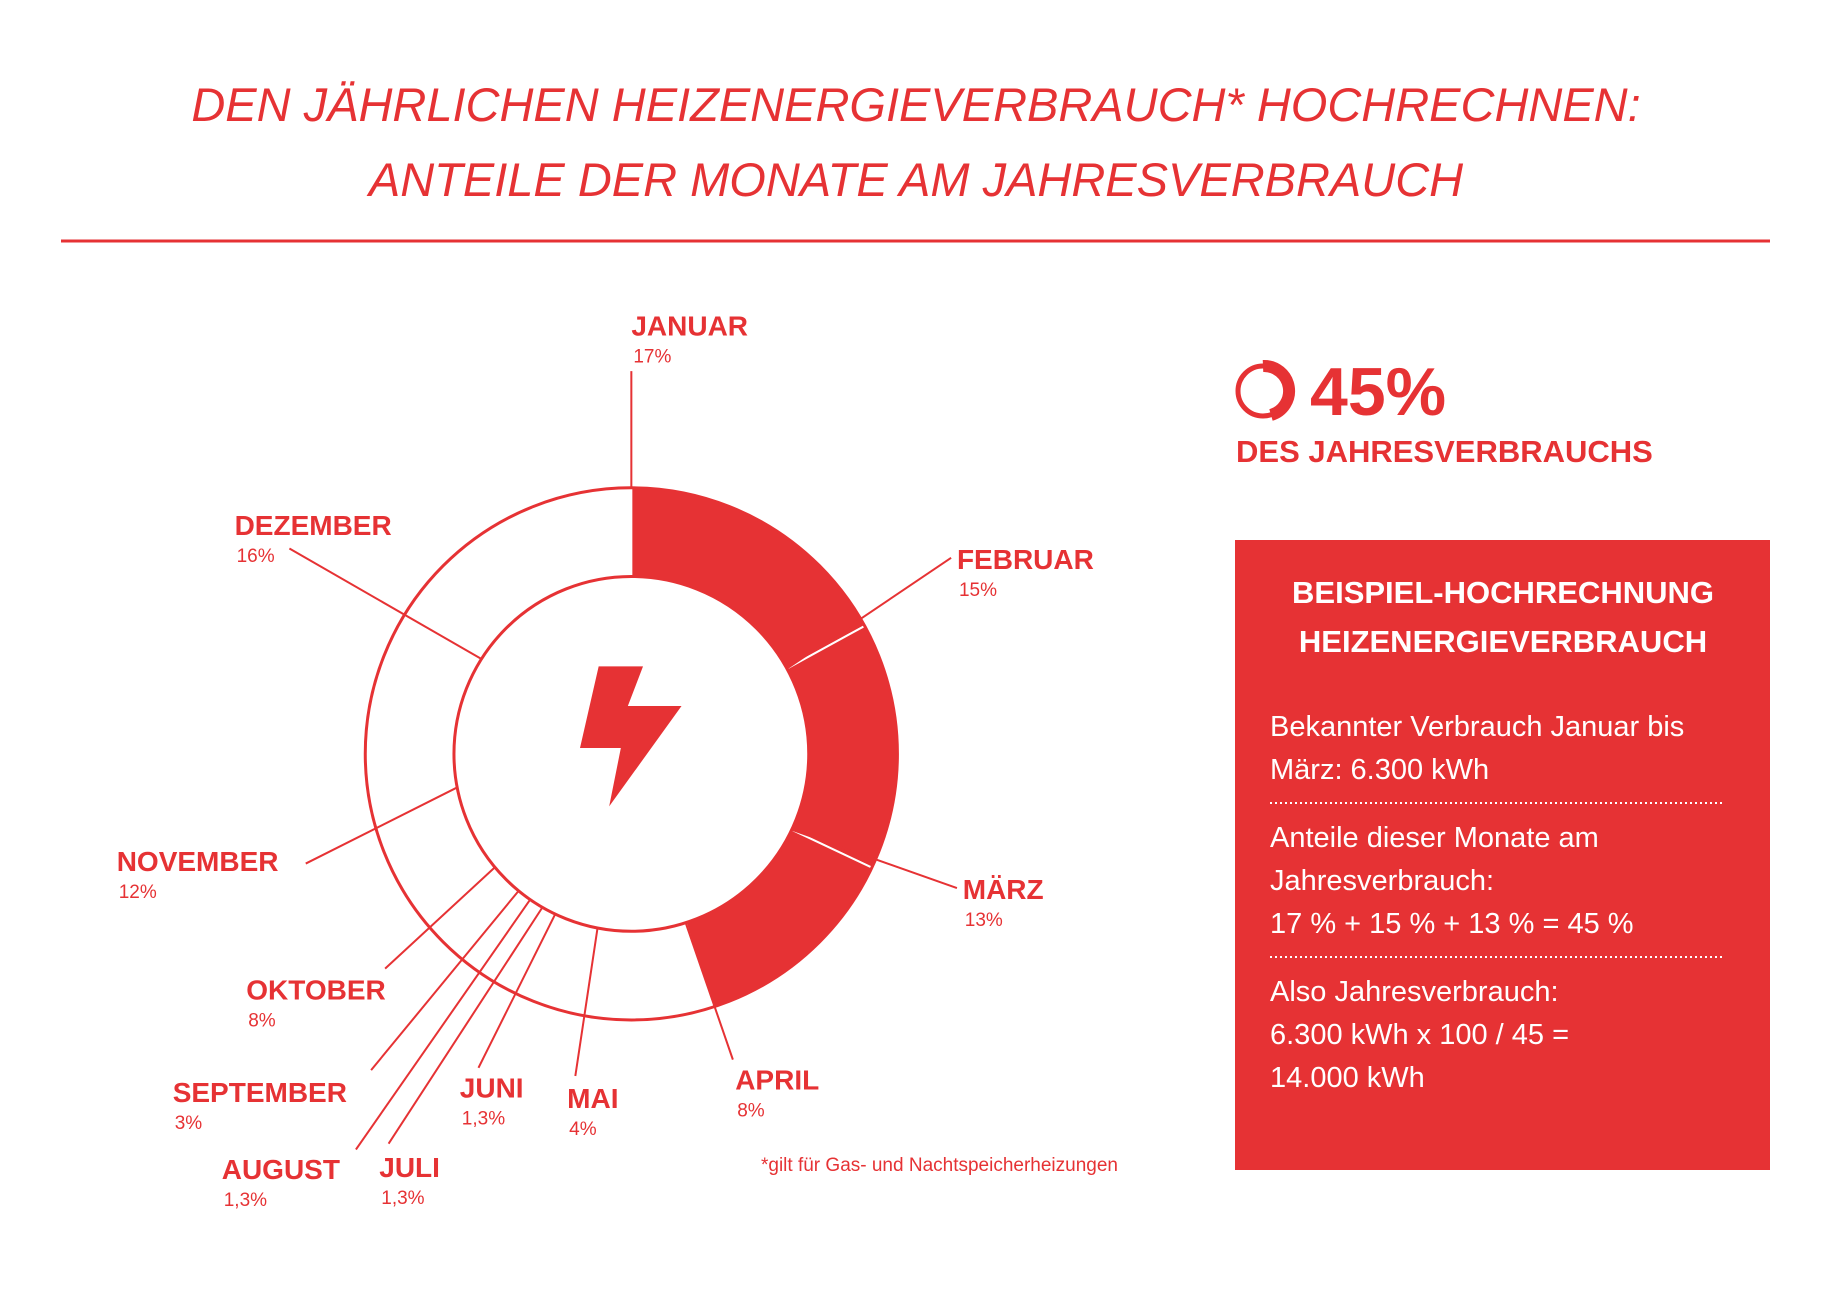 Image resolution: width=1821 pixels, height=1292 pixels. What do you see at coordinates (1347, 1078) in the screenshot?
I see `box-text: 14.000 kWh` at bounding box center [1347, 1078].